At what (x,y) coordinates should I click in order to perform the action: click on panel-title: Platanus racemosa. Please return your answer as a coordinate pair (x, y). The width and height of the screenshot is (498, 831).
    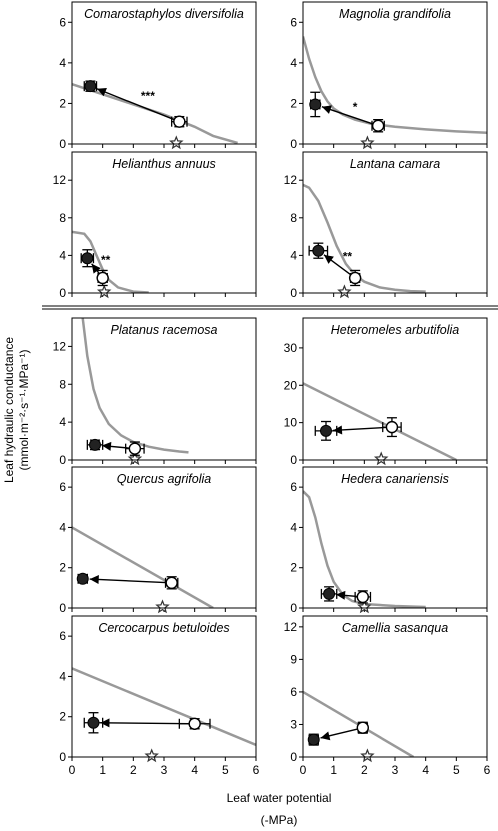
    Looking at the image, I should click on (163, 330).